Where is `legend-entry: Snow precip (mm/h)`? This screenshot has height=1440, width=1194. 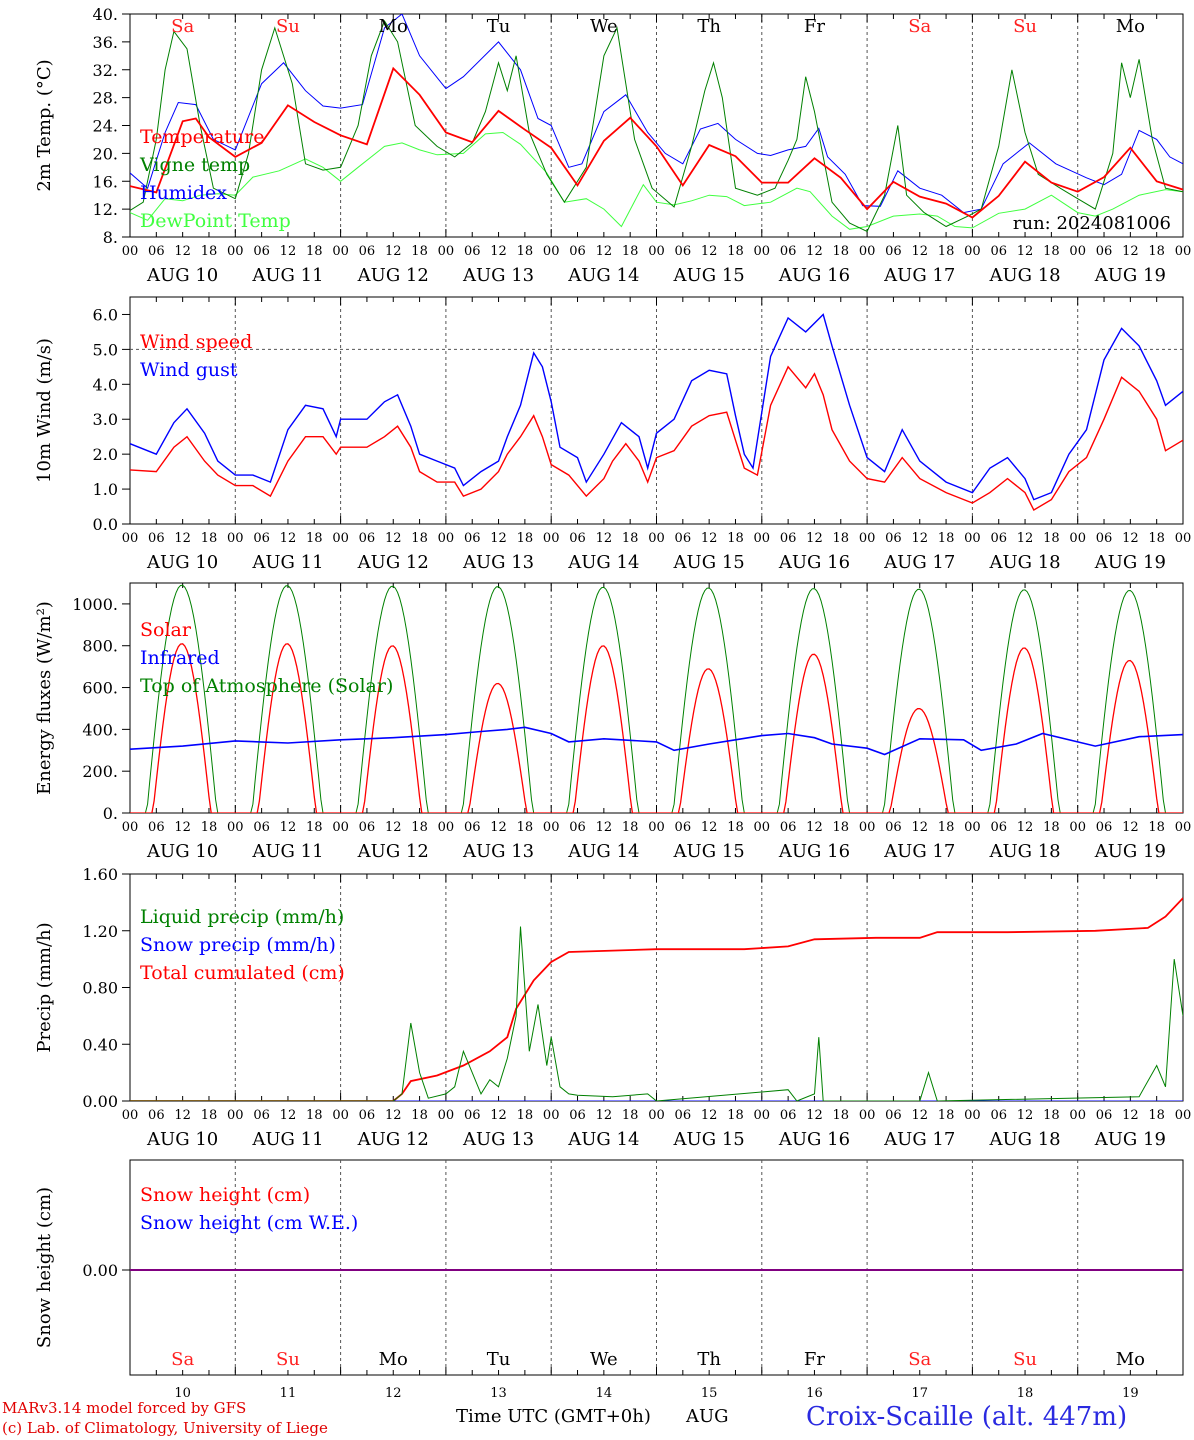
legend-entry: Snow precip (mm/h) is located at coordinates (238, 945).